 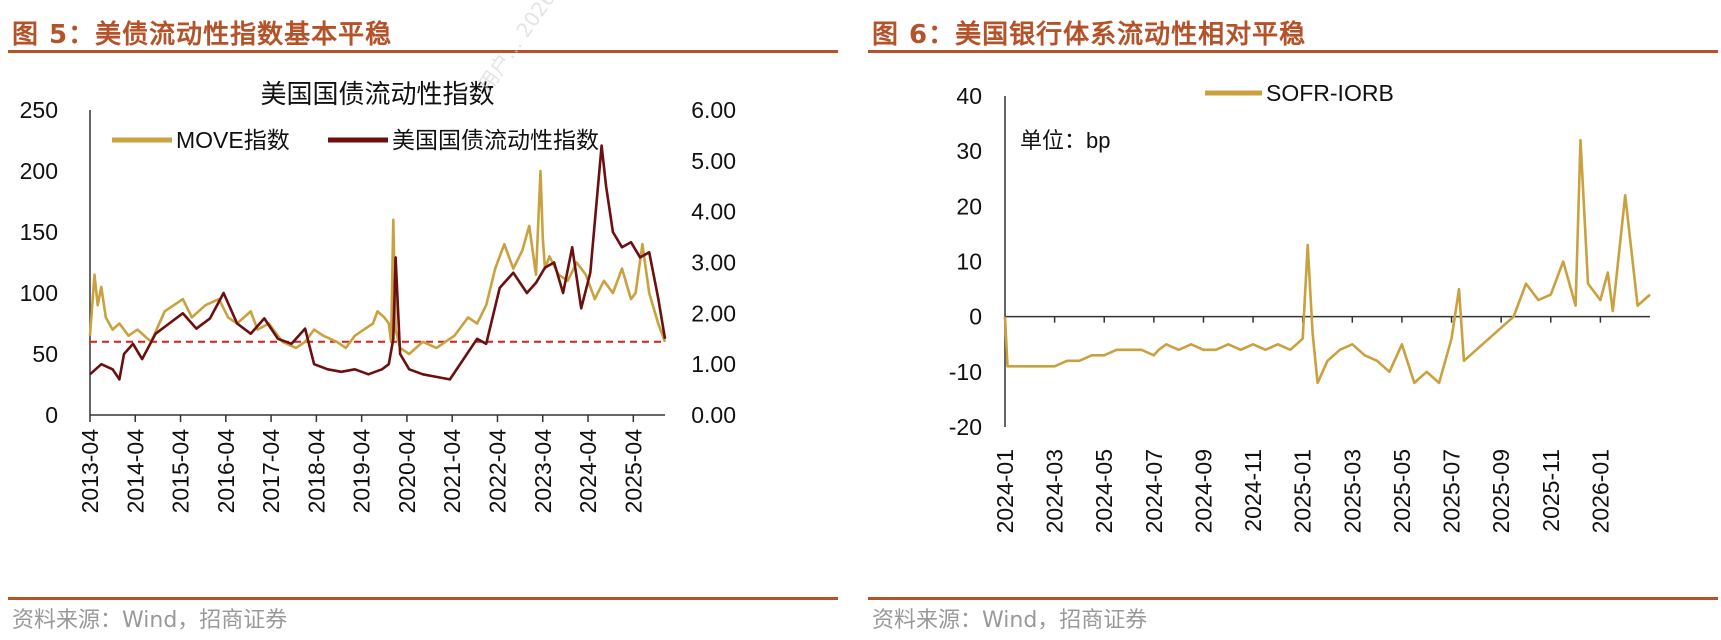 I want to click on x-tick-label: 2017-04, so click(x=271, y=471).